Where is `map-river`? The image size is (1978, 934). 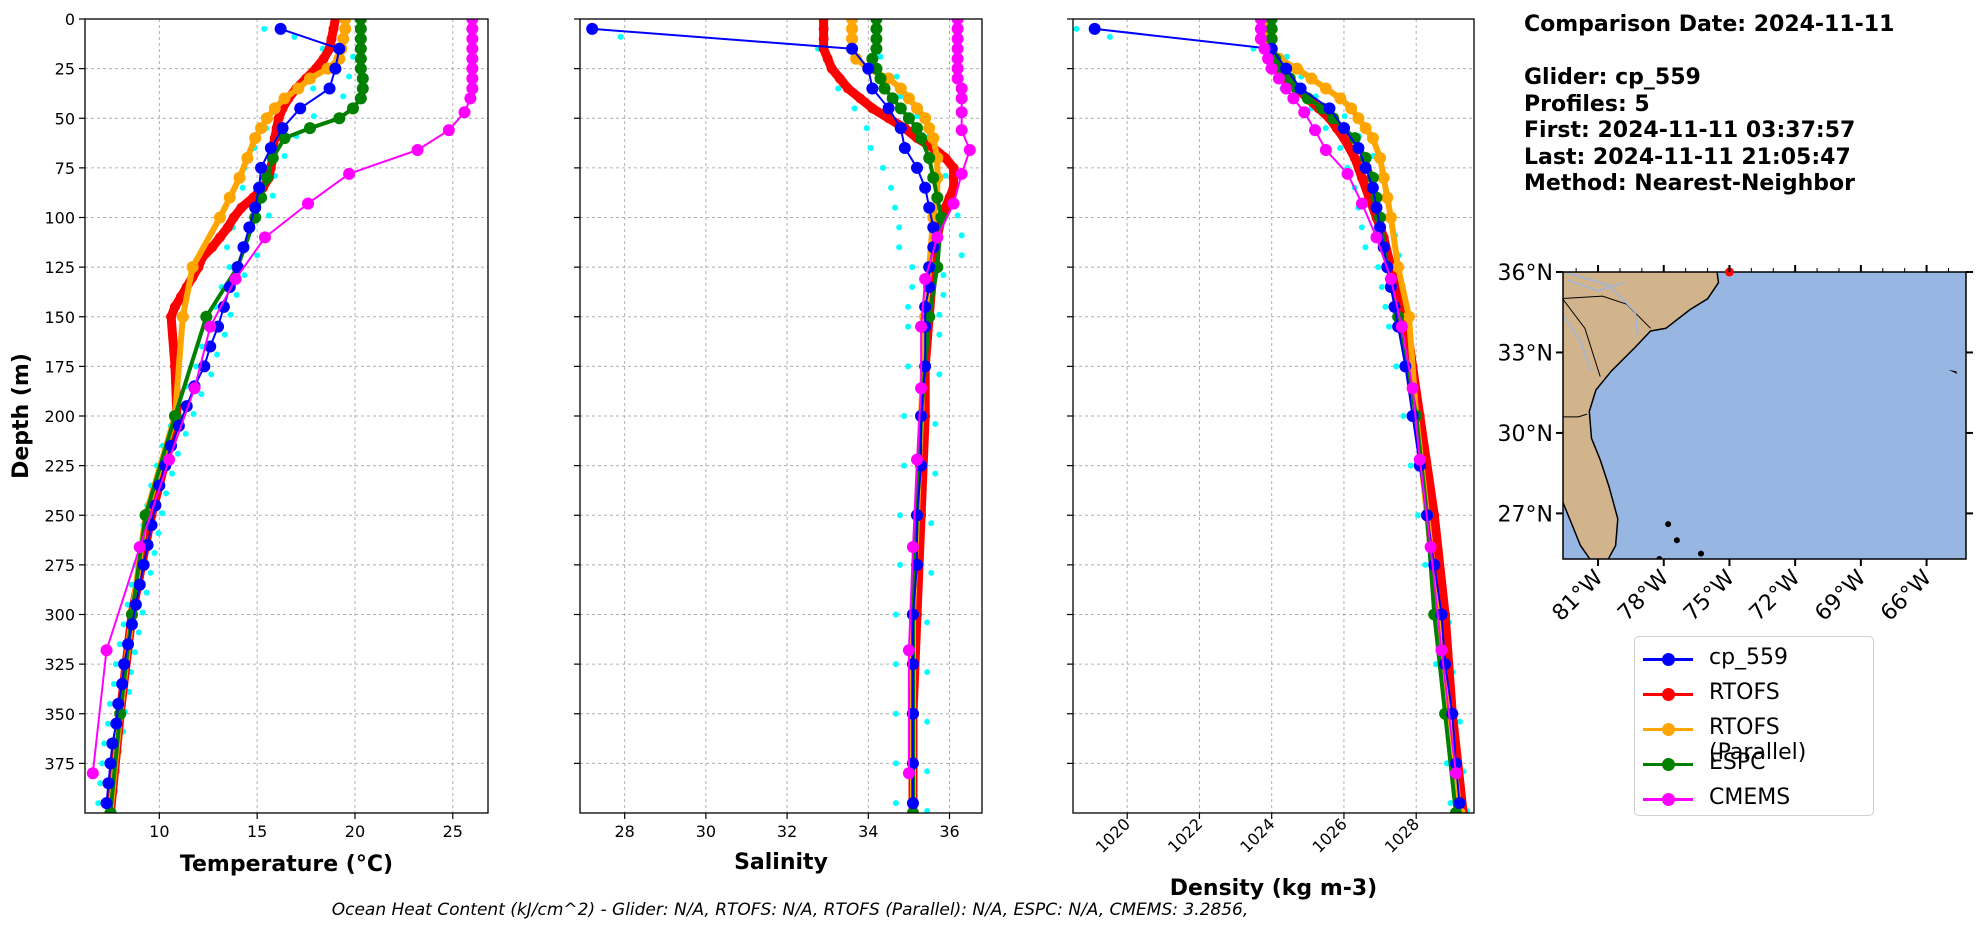
map-river is located at coordinates (1596, 285).